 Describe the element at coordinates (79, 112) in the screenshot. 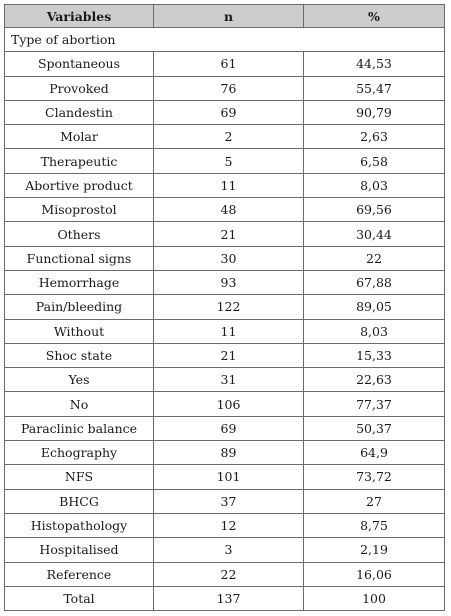

I see `cell-variable: Clandestin` at that location.